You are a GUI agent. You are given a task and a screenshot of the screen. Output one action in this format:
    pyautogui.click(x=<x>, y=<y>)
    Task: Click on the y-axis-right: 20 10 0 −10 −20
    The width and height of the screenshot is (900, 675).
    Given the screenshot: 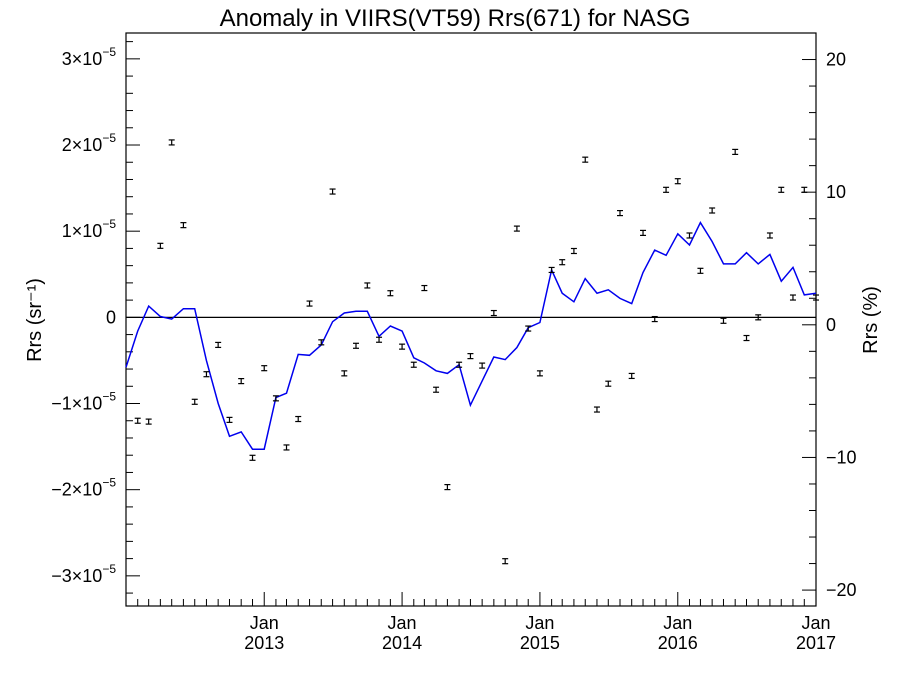 What is the action you would take?
    pyautogui.click(x=829, y=316)
    